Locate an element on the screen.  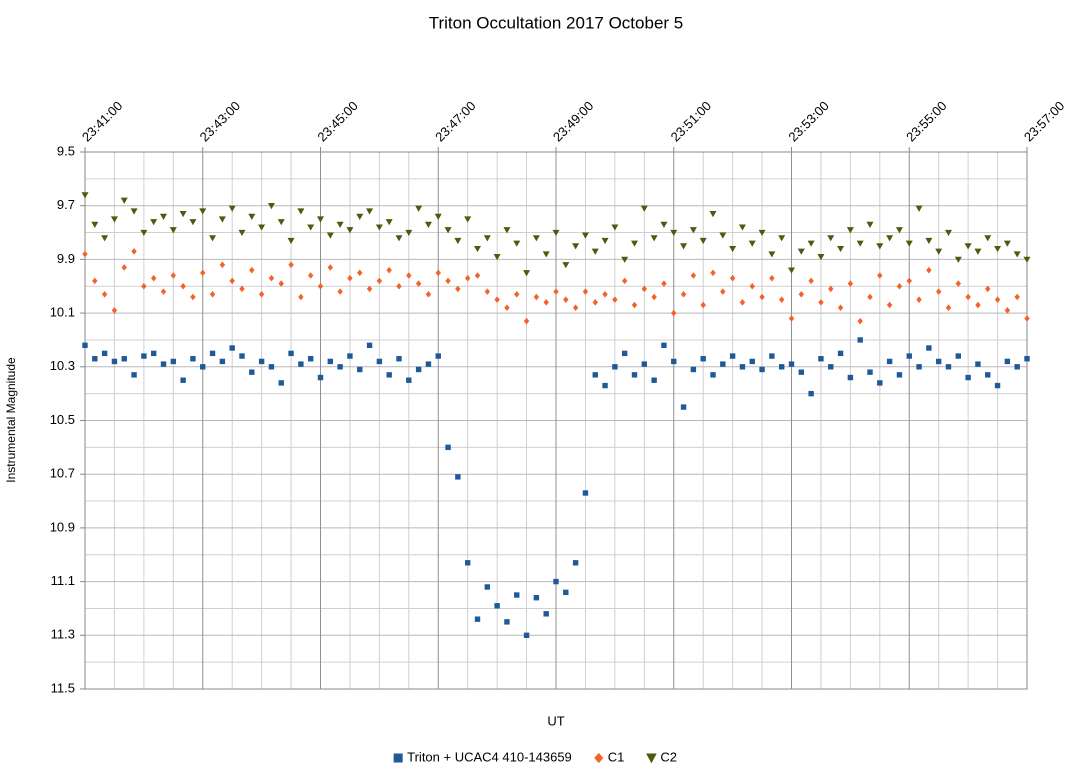
y-tick-label: 10.7 is located at coordinates (62, 473).